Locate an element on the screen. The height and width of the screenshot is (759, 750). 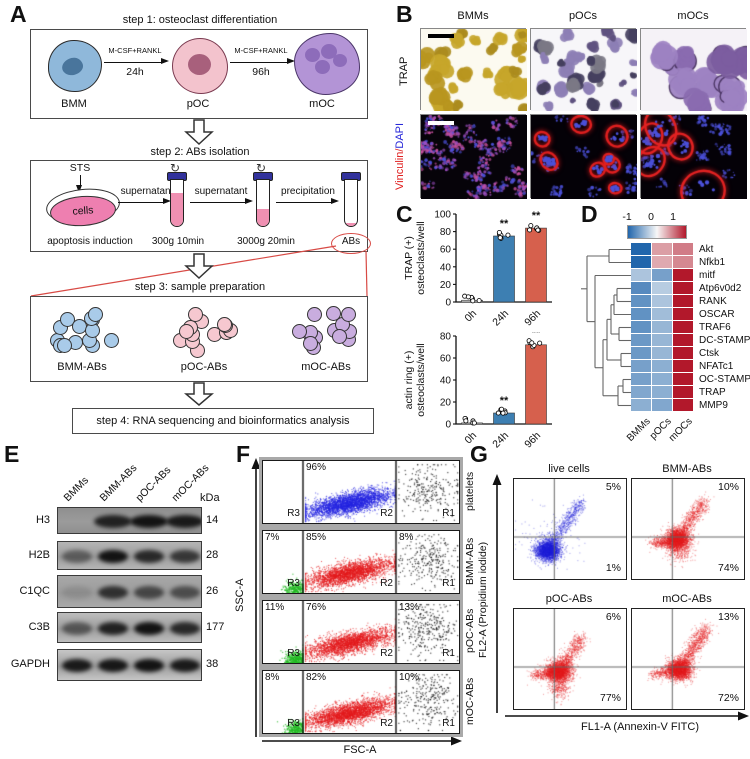
g-plot-BMM-ABs is located at coordinates (688, 529).